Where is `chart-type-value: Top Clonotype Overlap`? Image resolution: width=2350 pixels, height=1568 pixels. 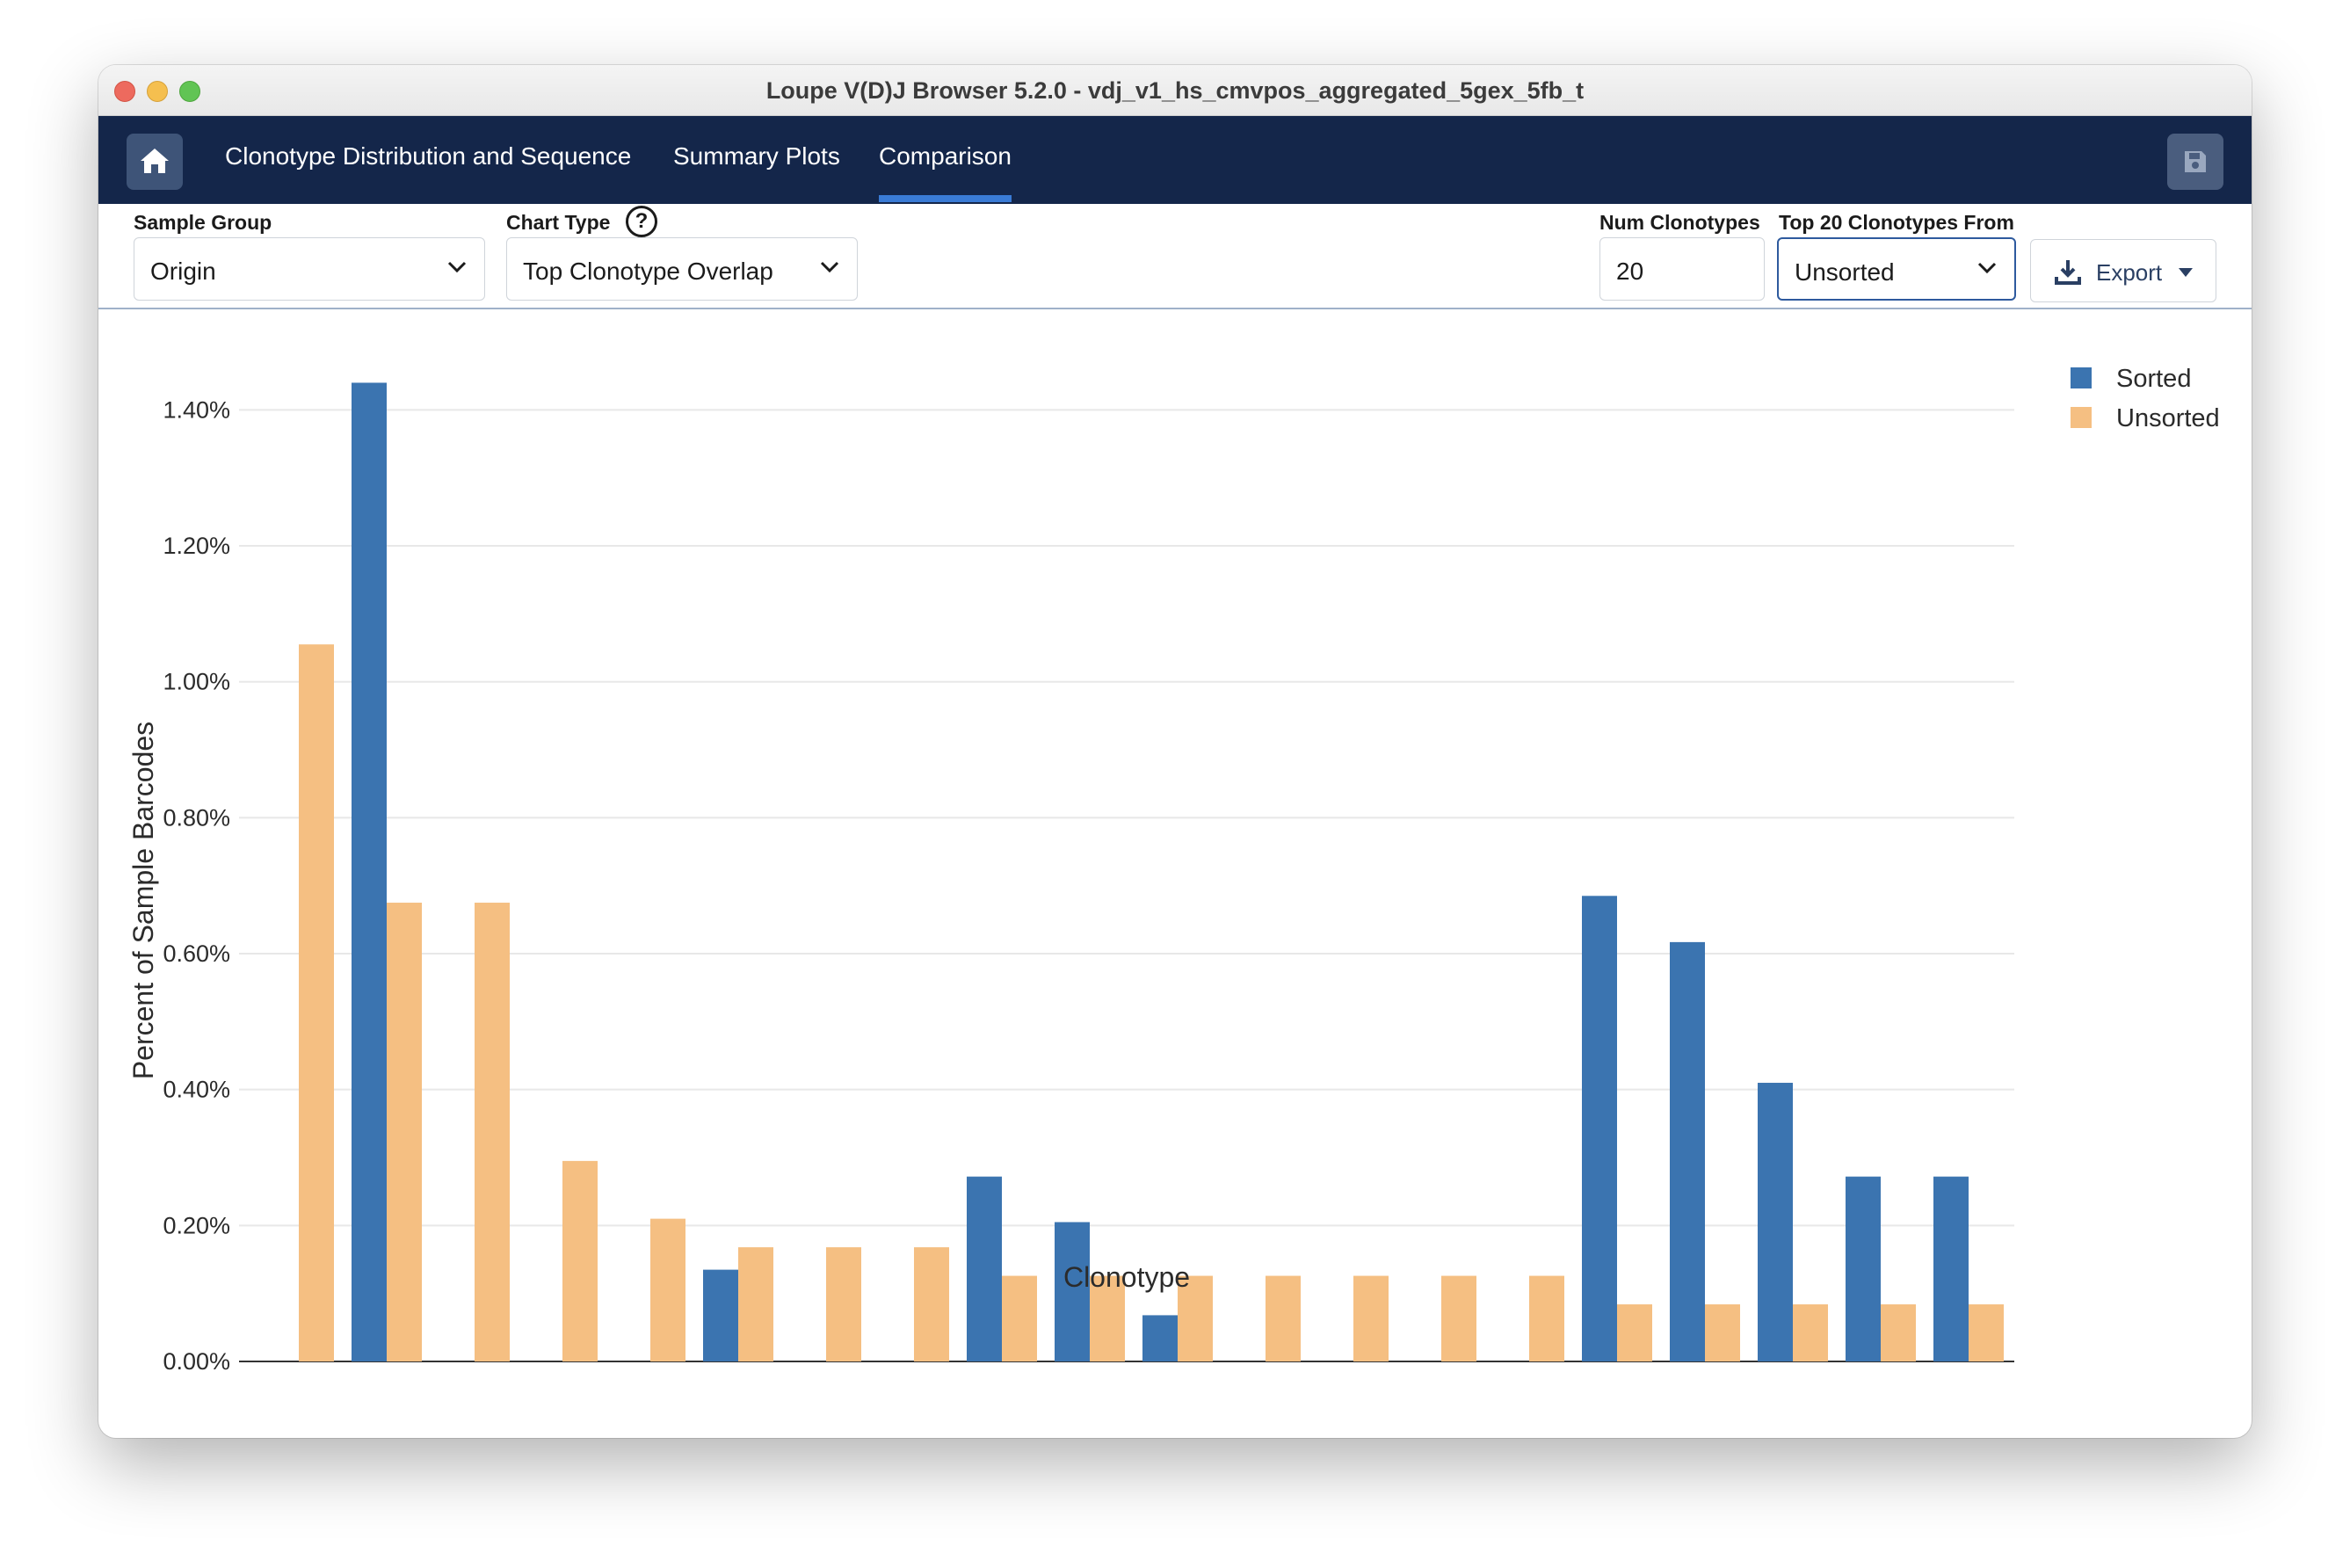
chart-type-value: Top Clonotype Overlap is located at coordinates (648, 271).